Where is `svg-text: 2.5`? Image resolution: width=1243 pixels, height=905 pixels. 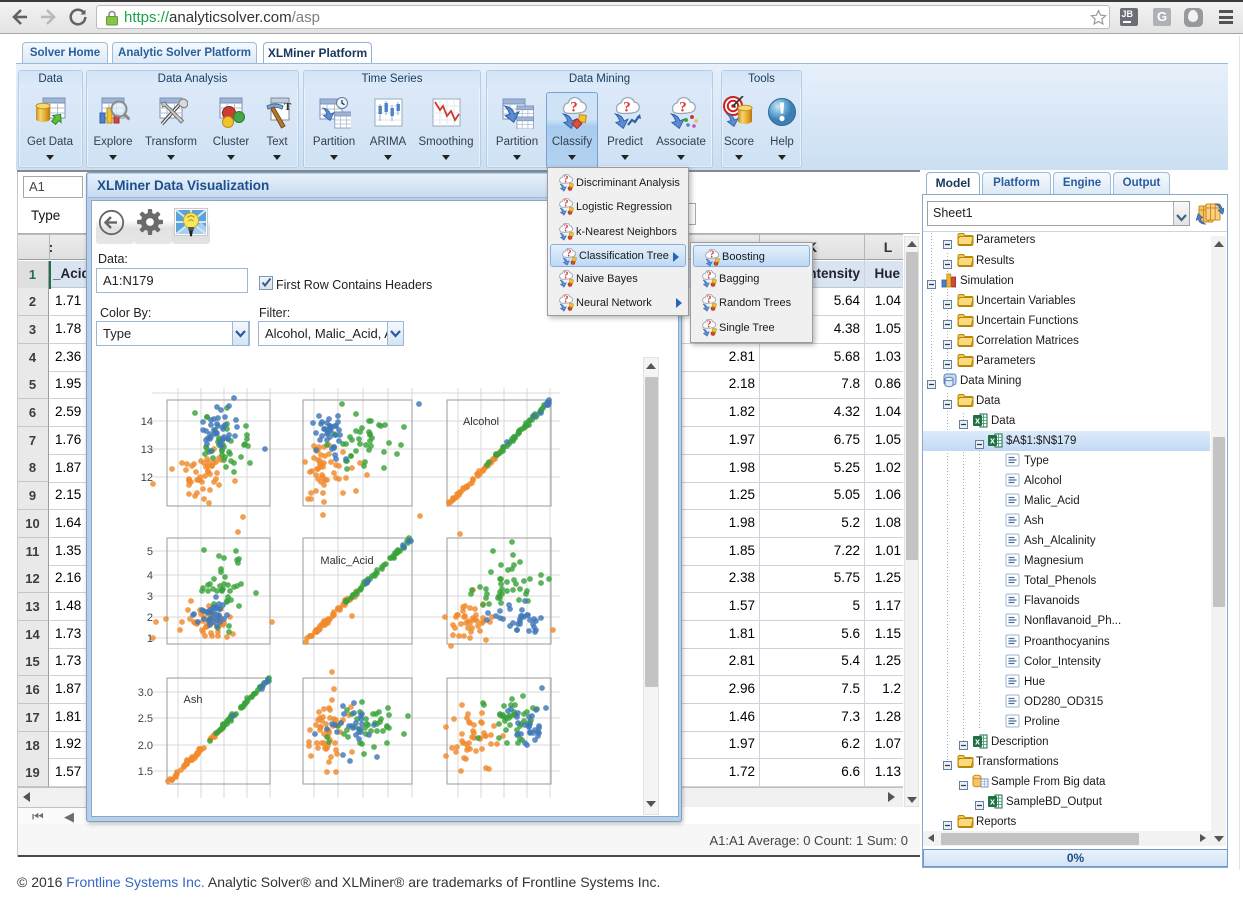
svg-text: 2.5 is located at coordinates (145, 719).